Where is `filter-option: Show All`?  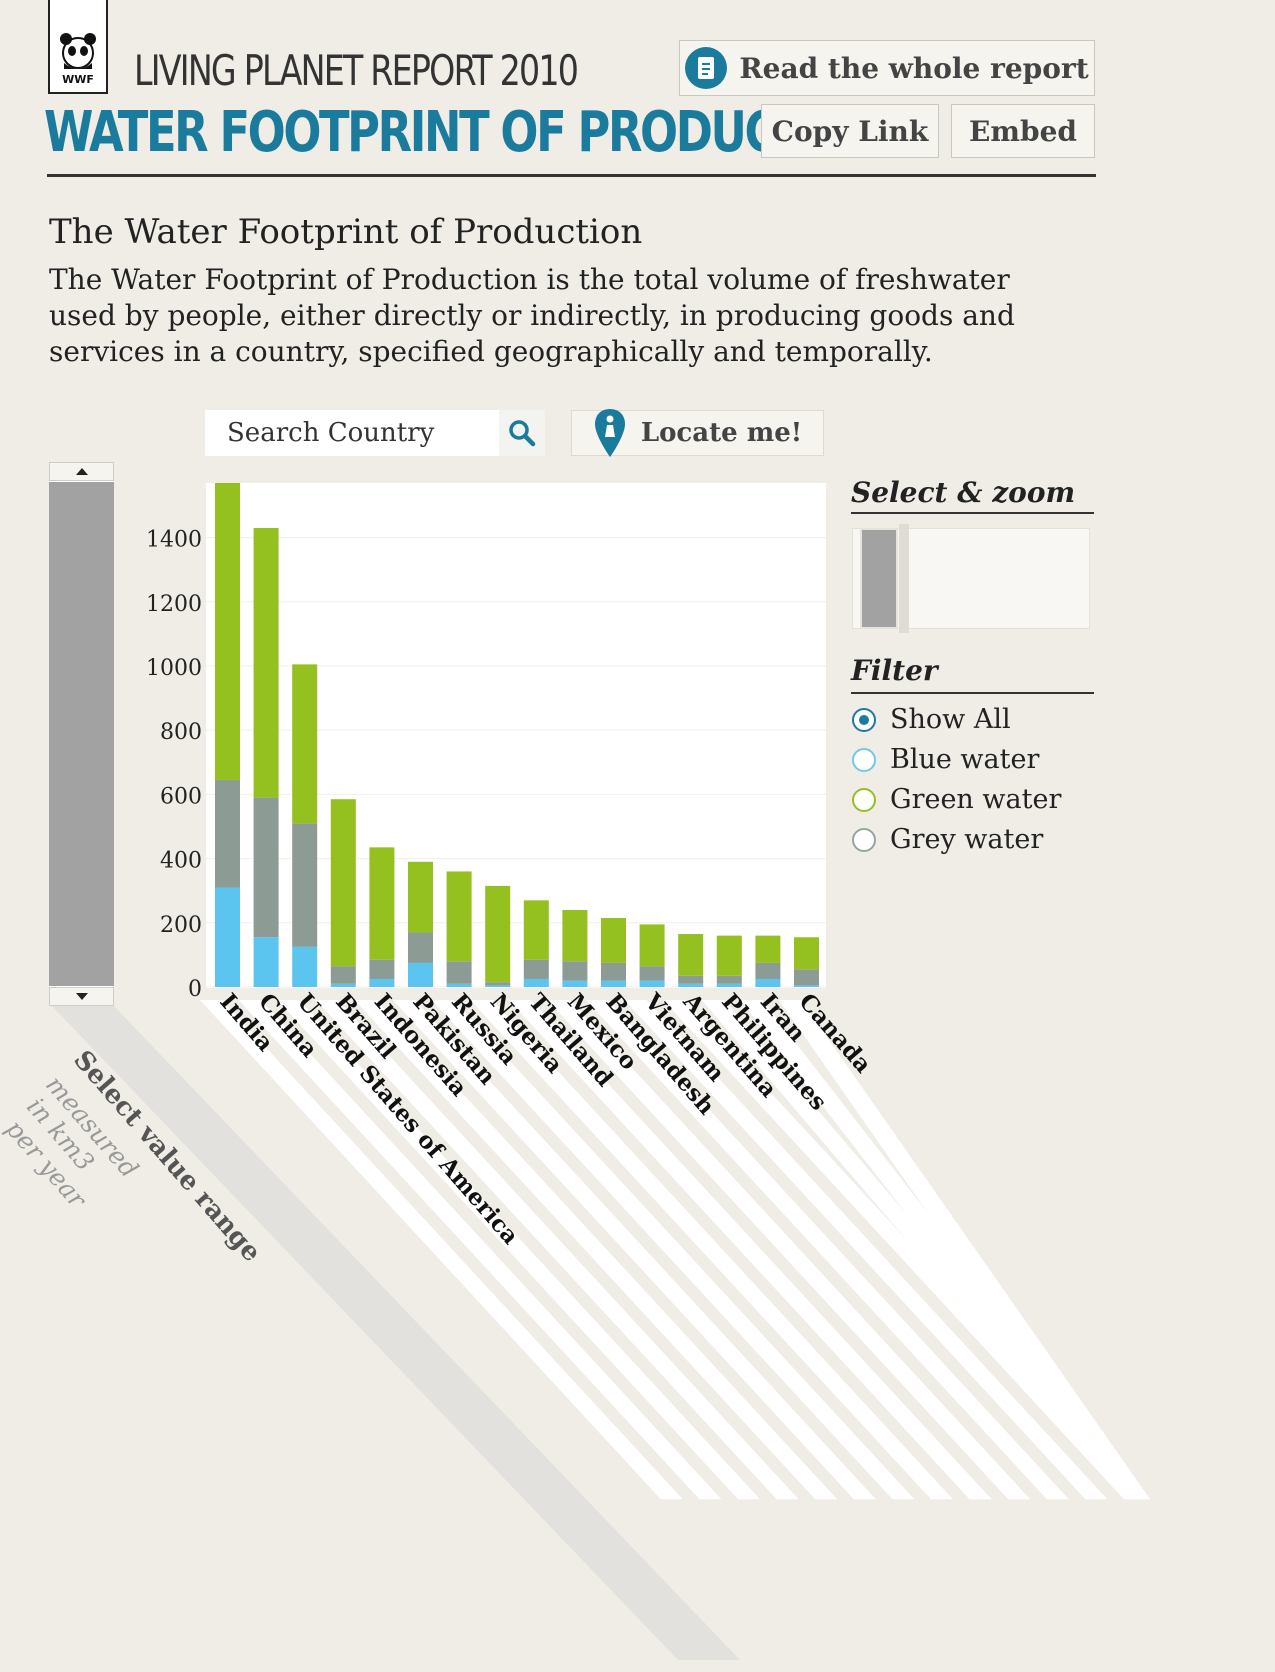 filter-option: Show All is located at coordinates (931, 719).